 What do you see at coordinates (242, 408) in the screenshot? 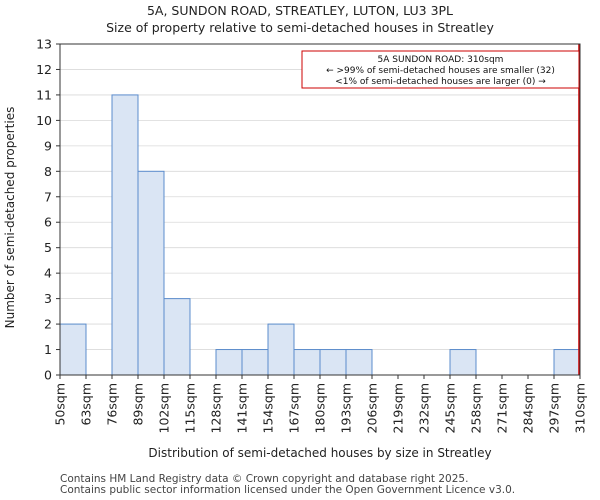
I see `x-tick-label: 141sqm` at bounding box center [242, 408].